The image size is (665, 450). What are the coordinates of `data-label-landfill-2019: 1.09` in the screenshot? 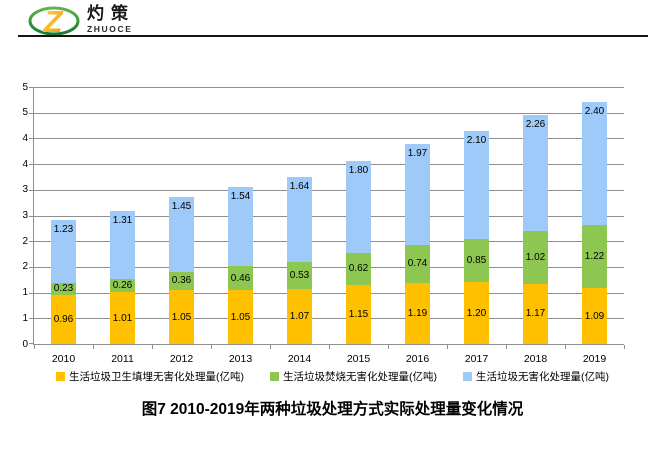 It's located at (594, 316).